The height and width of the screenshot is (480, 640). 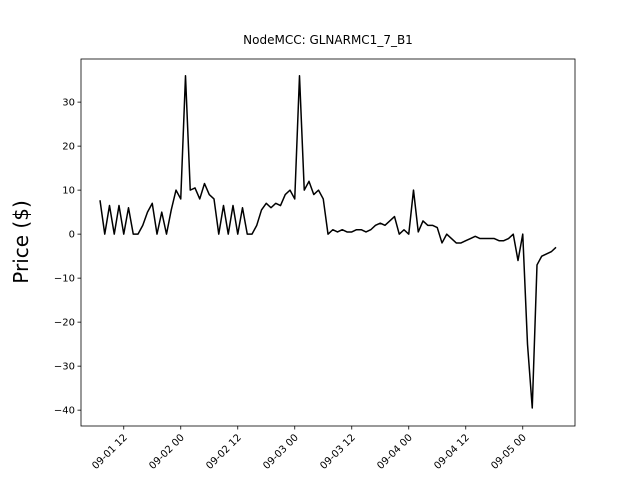 I want to click on x-tick-label: 09-04 12, so click(x=452, y=452).